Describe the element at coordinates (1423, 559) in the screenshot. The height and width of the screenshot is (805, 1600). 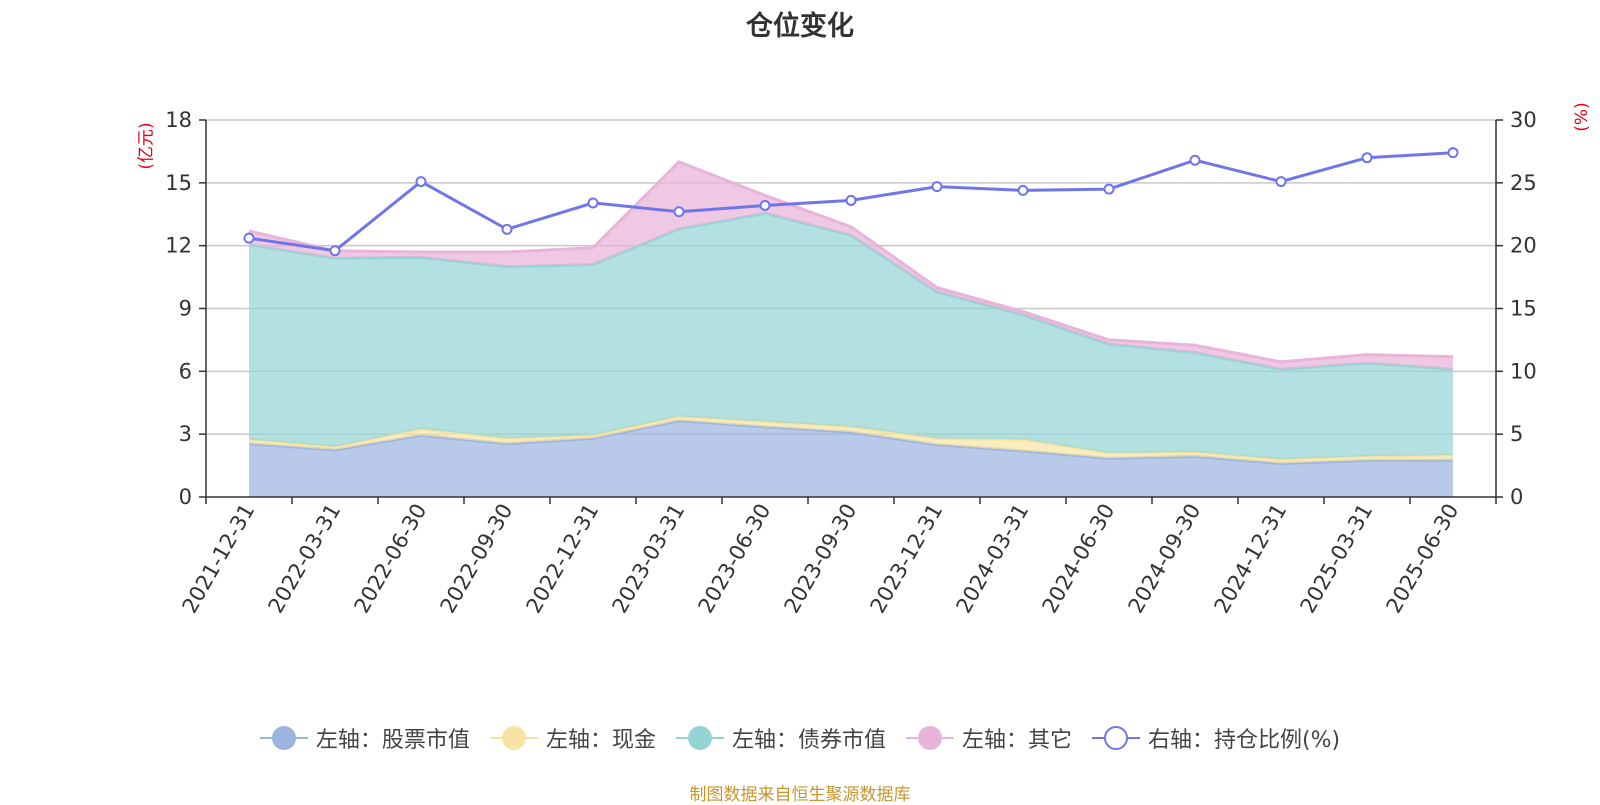
I see `x-axis-label: 2025-06-30` at that location.